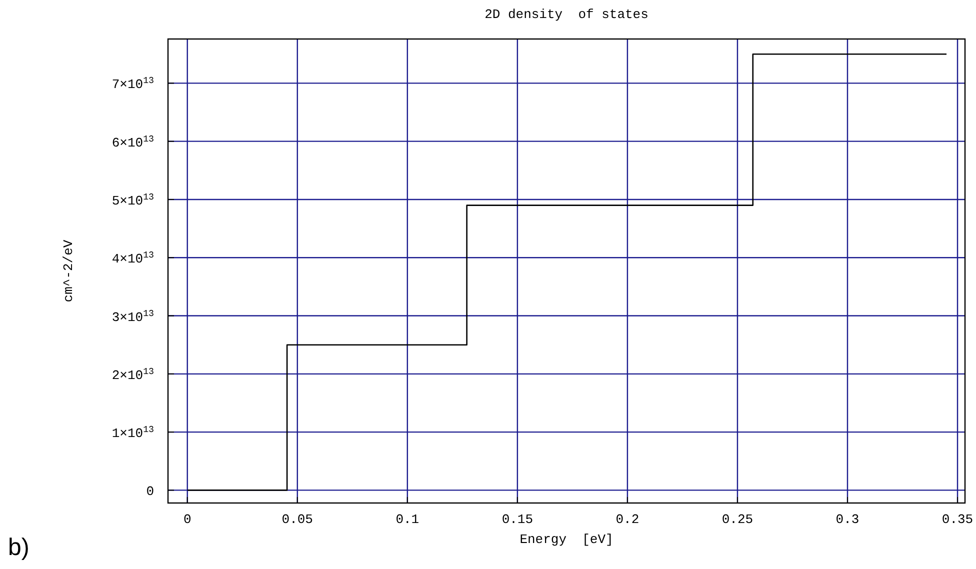  Describe the element at coordinates (68, 271) in the screenshot. I see `y-axis-title: cm^-2/eV` at that location.